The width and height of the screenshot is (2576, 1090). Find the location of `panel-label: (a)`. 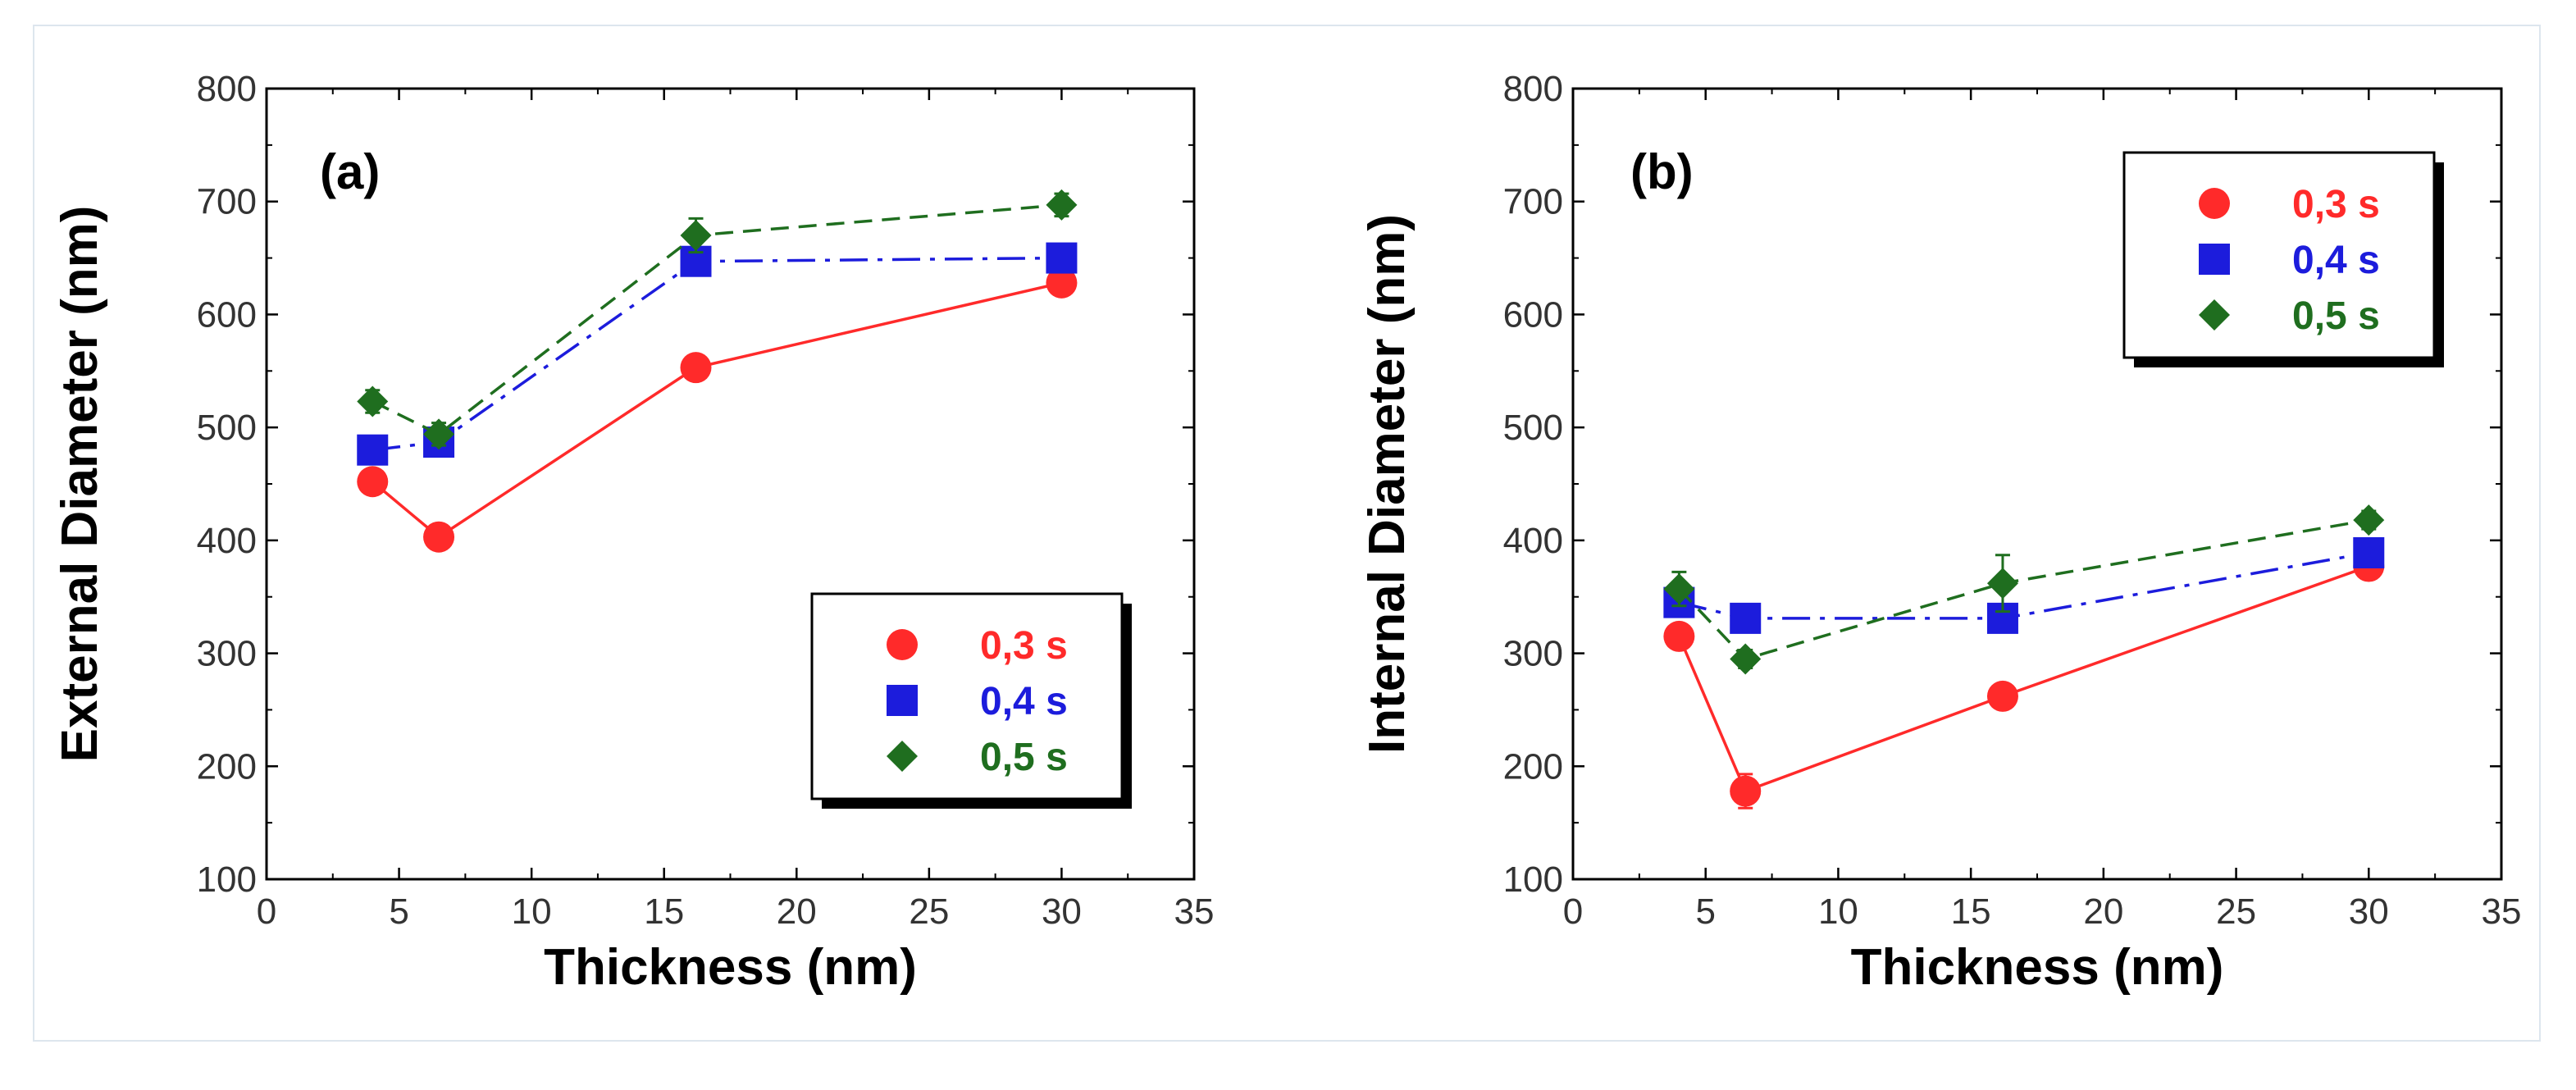

panel-label: (a) is located at coordinates (350, 172).